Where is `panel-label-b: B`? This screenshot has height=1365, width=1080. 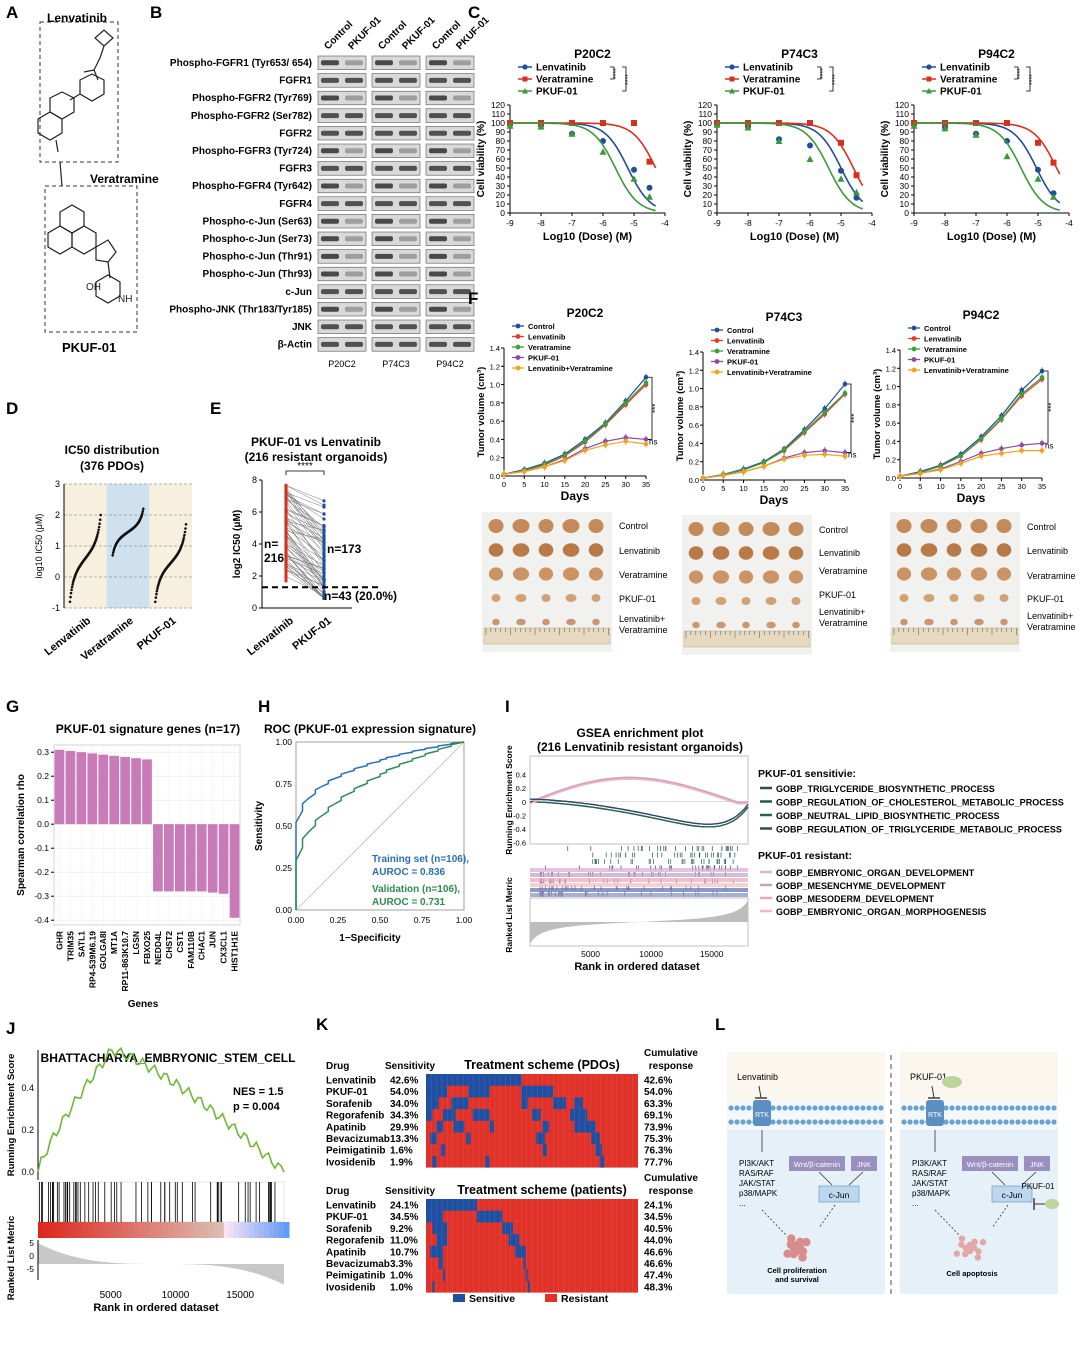
panel-label-b: B is located at coordinates (156, 12).